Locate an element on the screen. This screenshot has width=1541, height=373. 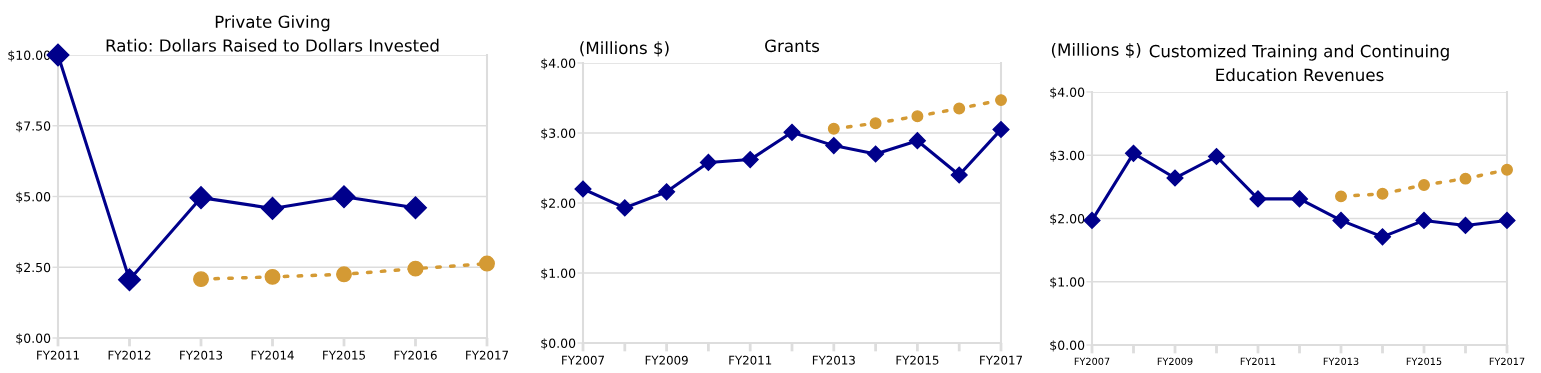
y-tick-label: $7.50 is located at coordinates (33, 127).